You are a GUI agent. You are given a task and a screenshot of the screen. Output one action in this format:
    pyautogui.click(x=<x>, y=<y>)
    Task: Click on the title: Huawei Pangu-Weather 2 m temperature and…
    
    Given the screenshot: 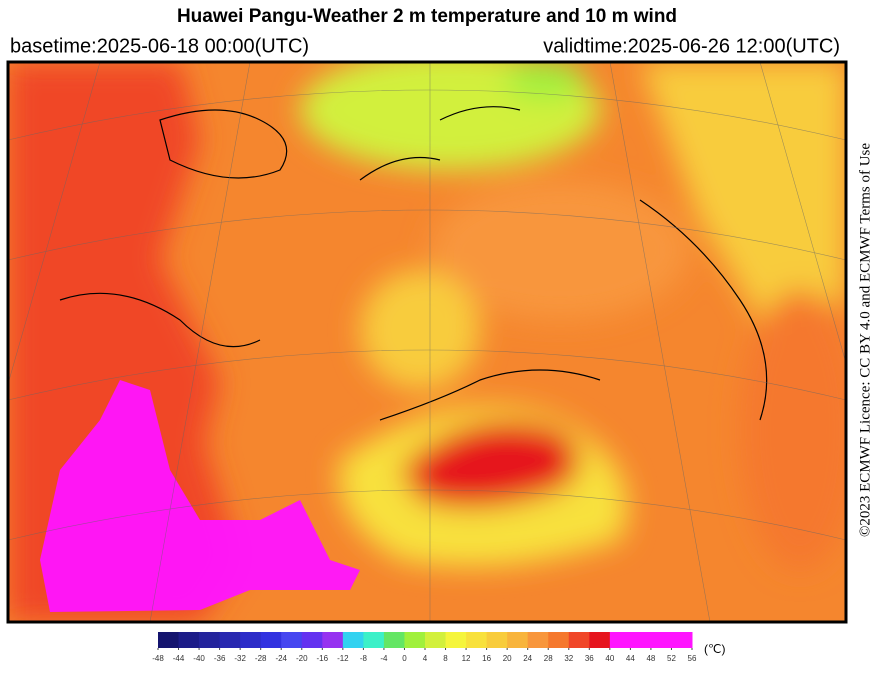 What is the action you would take?
    pyautogui.click(x=427, y=16)
    